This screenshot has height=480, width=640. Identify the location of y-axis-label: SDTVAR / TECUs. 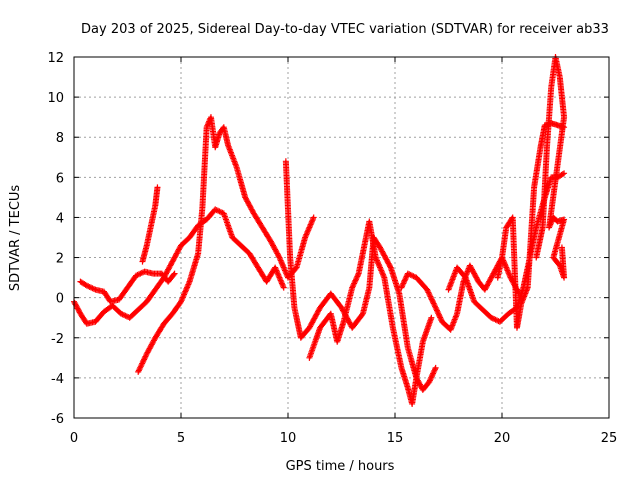
(15, 238).